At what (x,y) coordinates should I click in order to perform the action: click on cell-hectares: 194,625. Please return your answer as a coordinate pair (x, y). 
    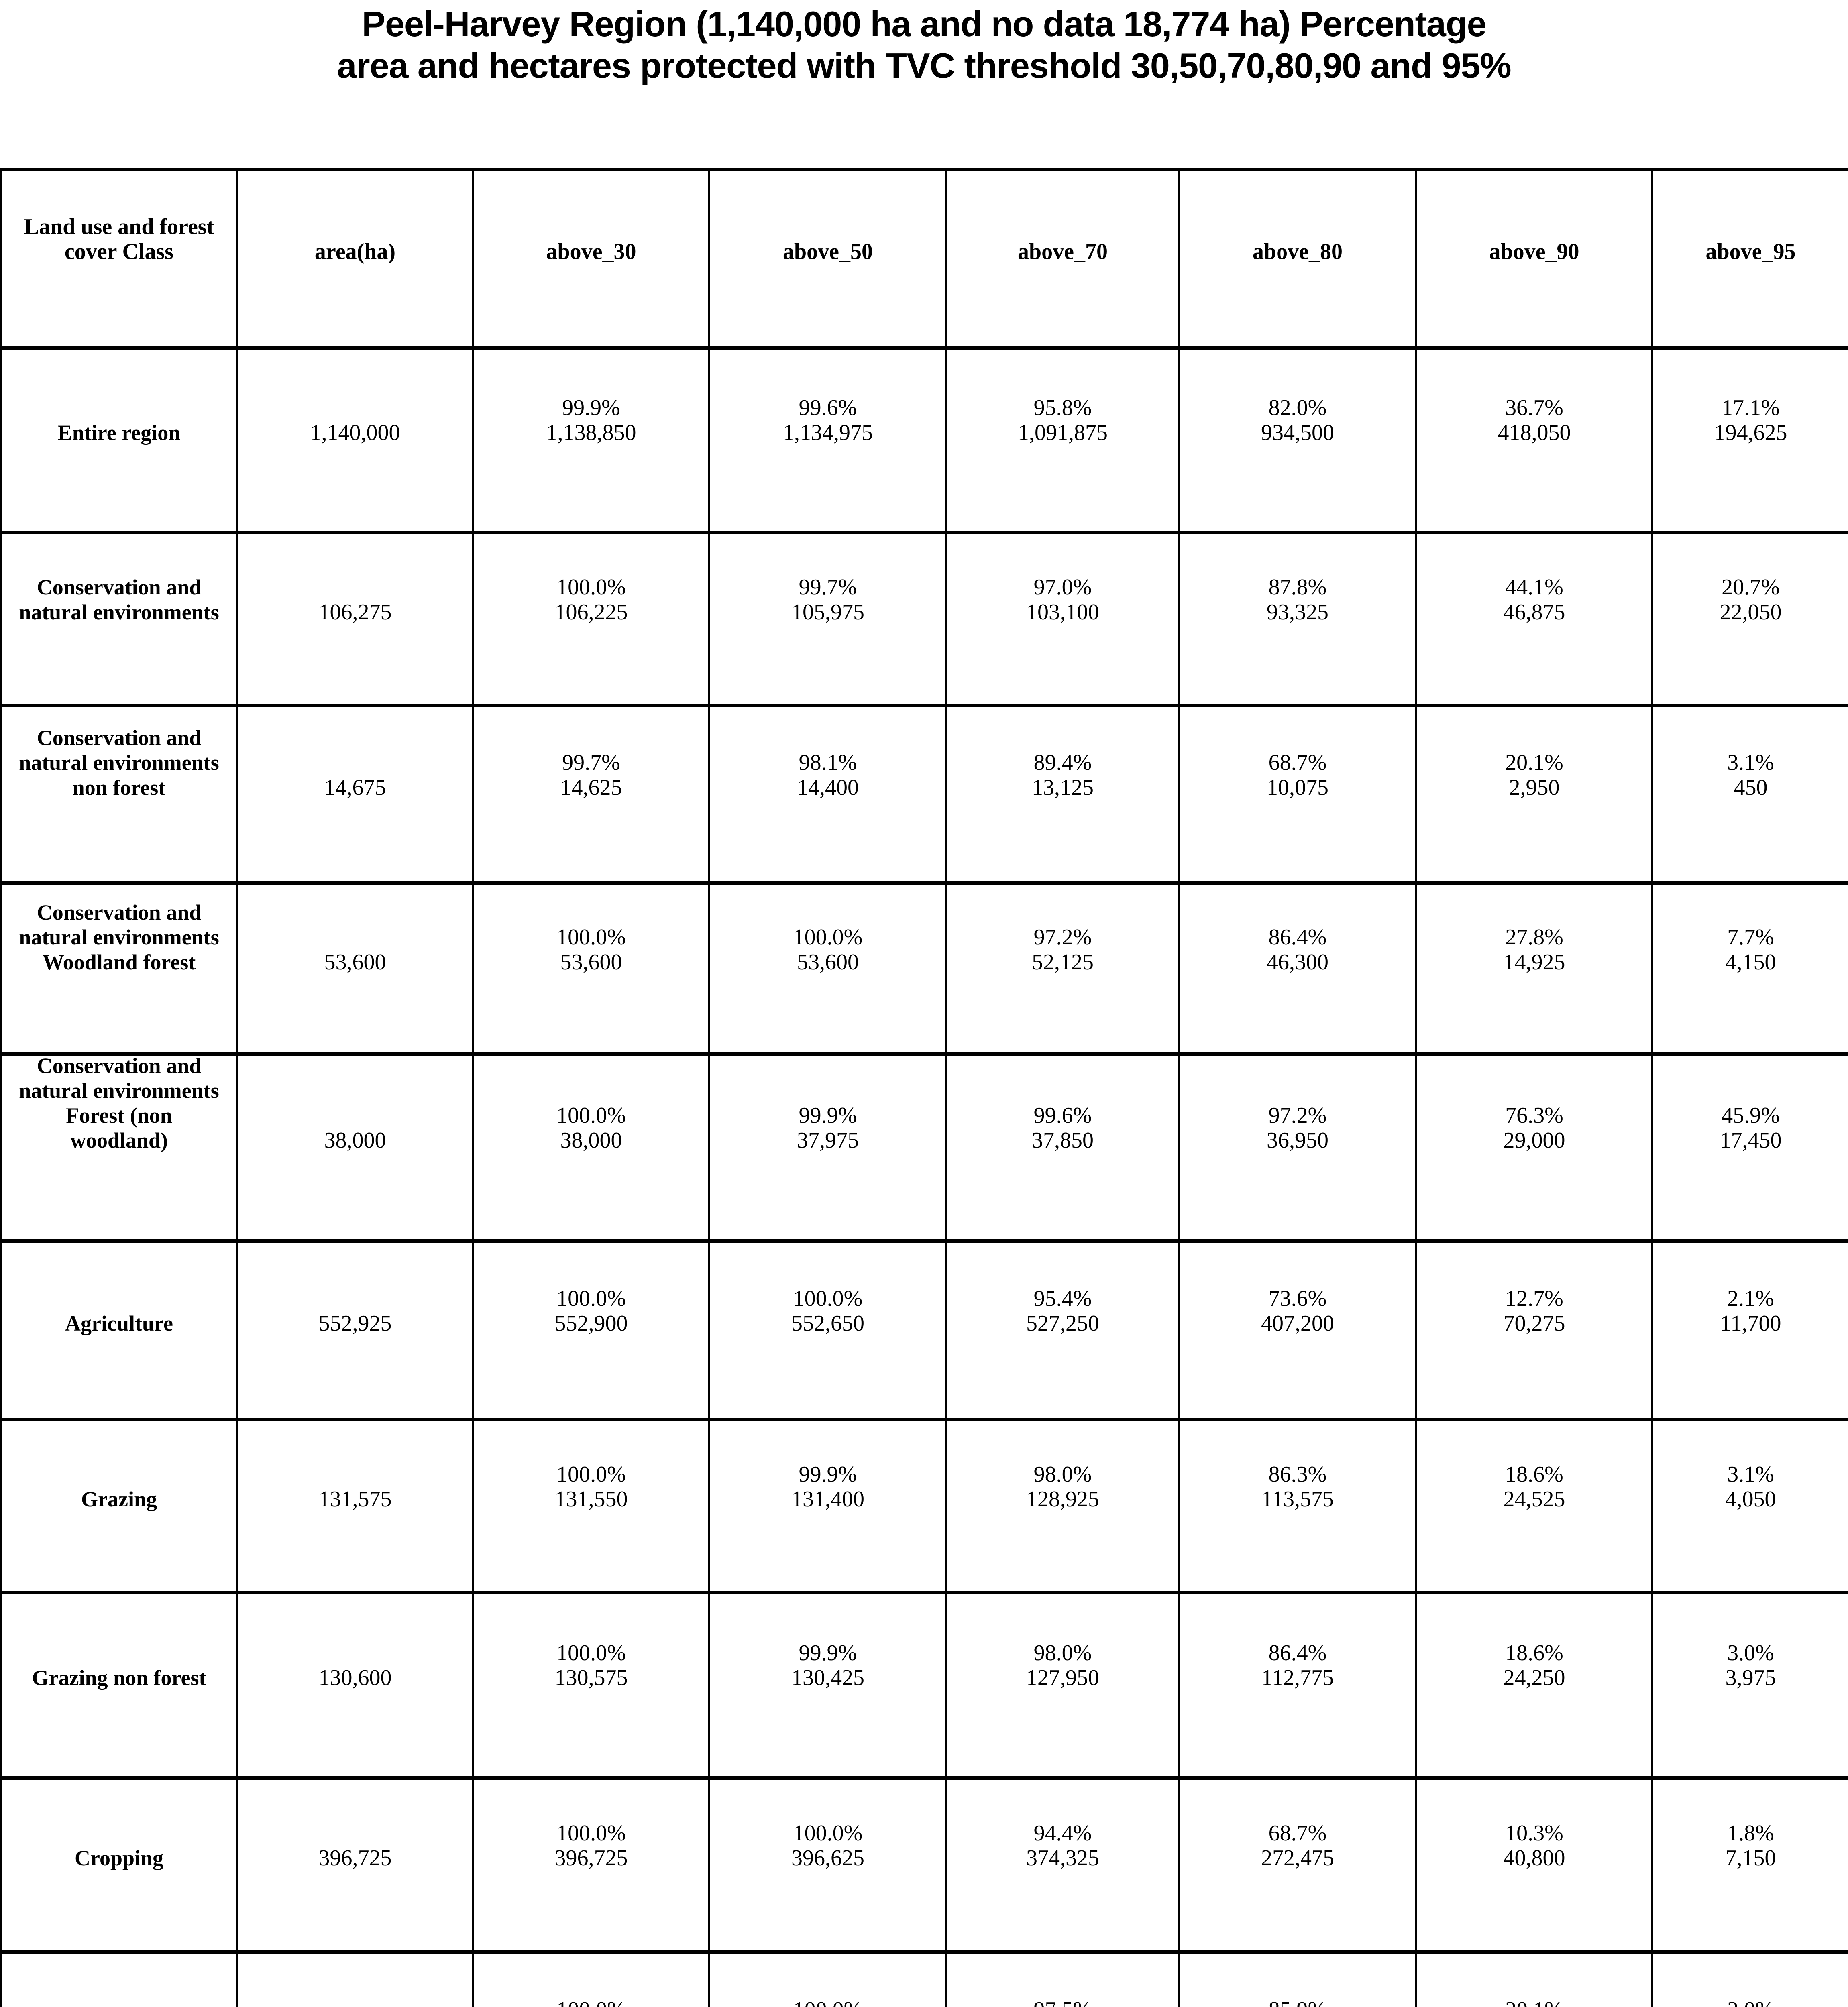
    Looking at the image, I should click on (1750, 433).